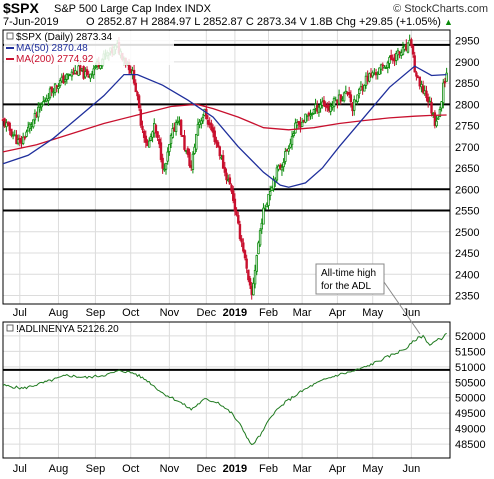 This screenshot has height=479, width=494. Describe the element at coordinates (130, 313) in the screenshot. I see `x-tick-label-top: Oct` at that location.